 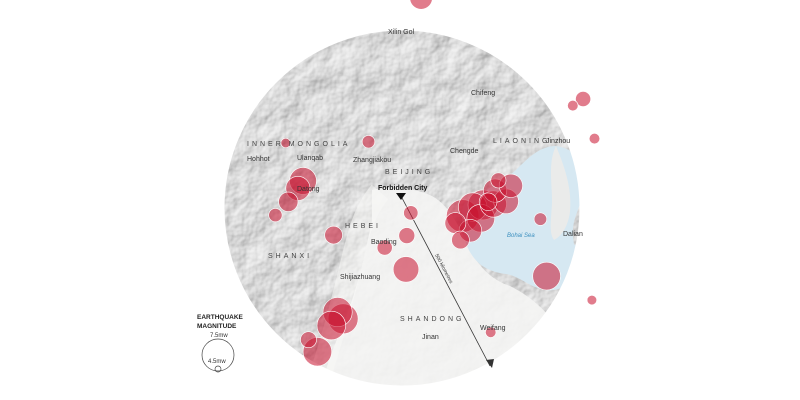 I want to click on region-label-inner-mongolia: INNER MONGOLIA, so click(x=298, y=144).